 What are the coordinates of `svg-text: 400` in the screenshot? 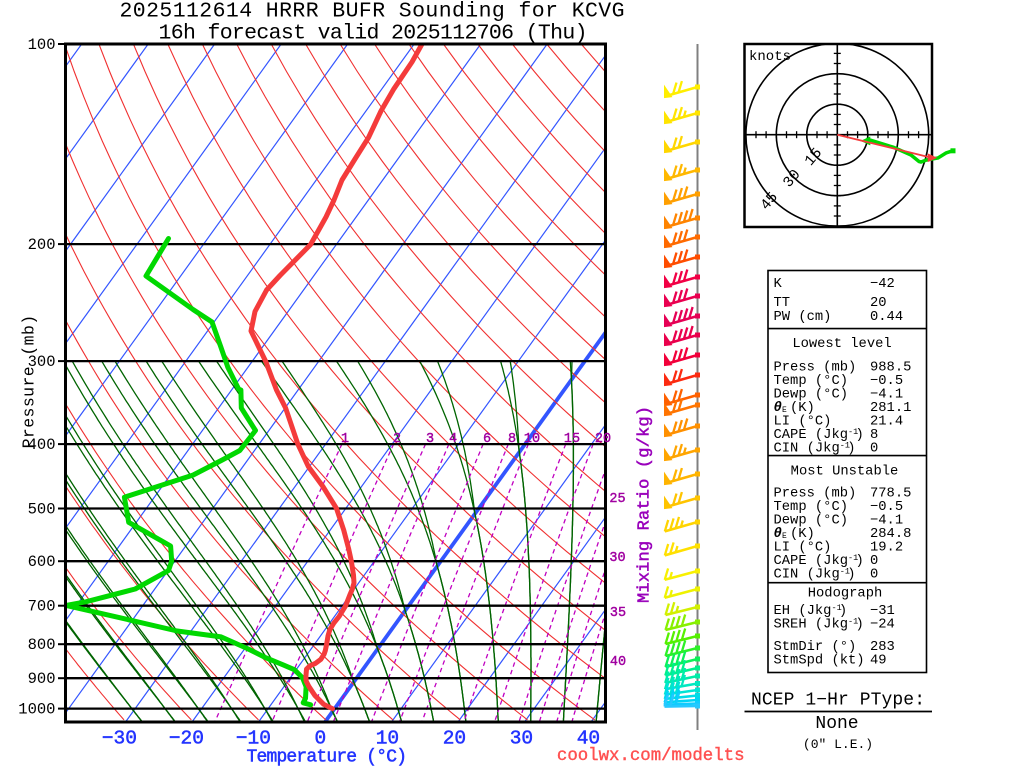 It's located at (42, 445).